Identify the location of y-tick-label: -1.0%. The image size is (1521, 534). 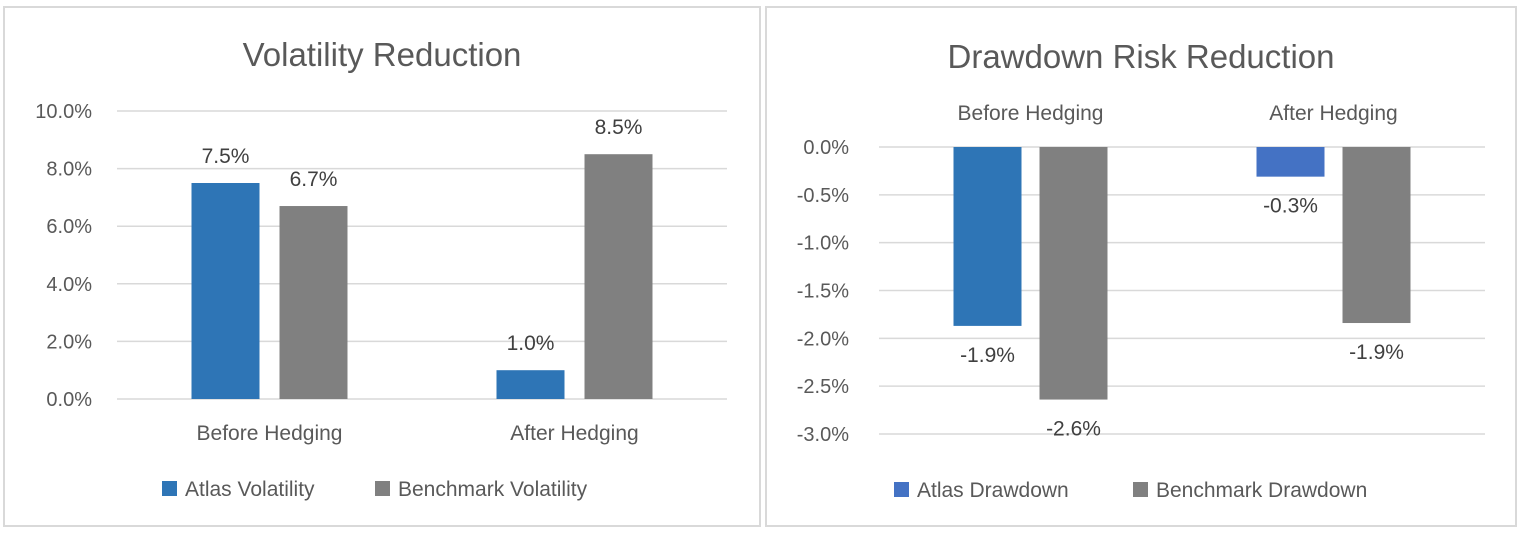
(823, 244).